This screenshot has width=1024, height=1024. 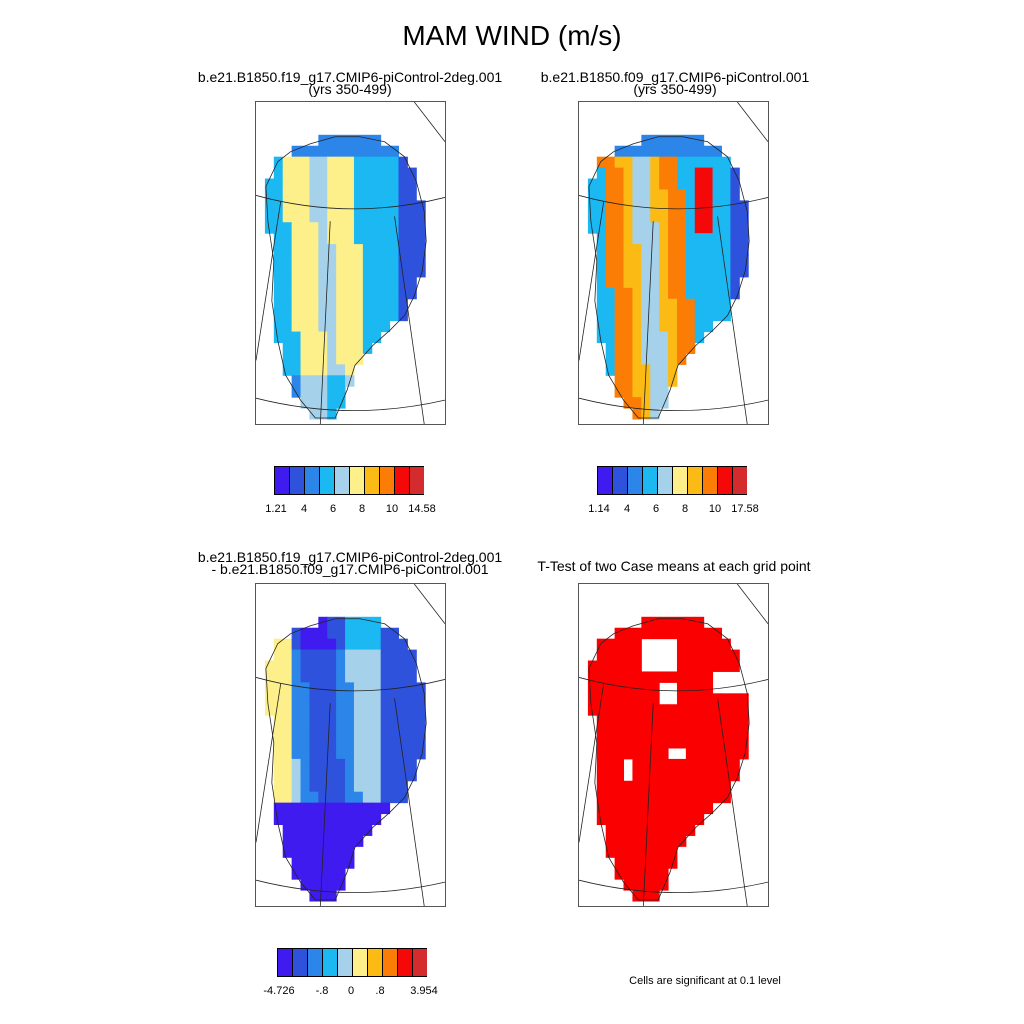 I want to click on cb-case2-label: 1.14, so click(x=599, y=509).